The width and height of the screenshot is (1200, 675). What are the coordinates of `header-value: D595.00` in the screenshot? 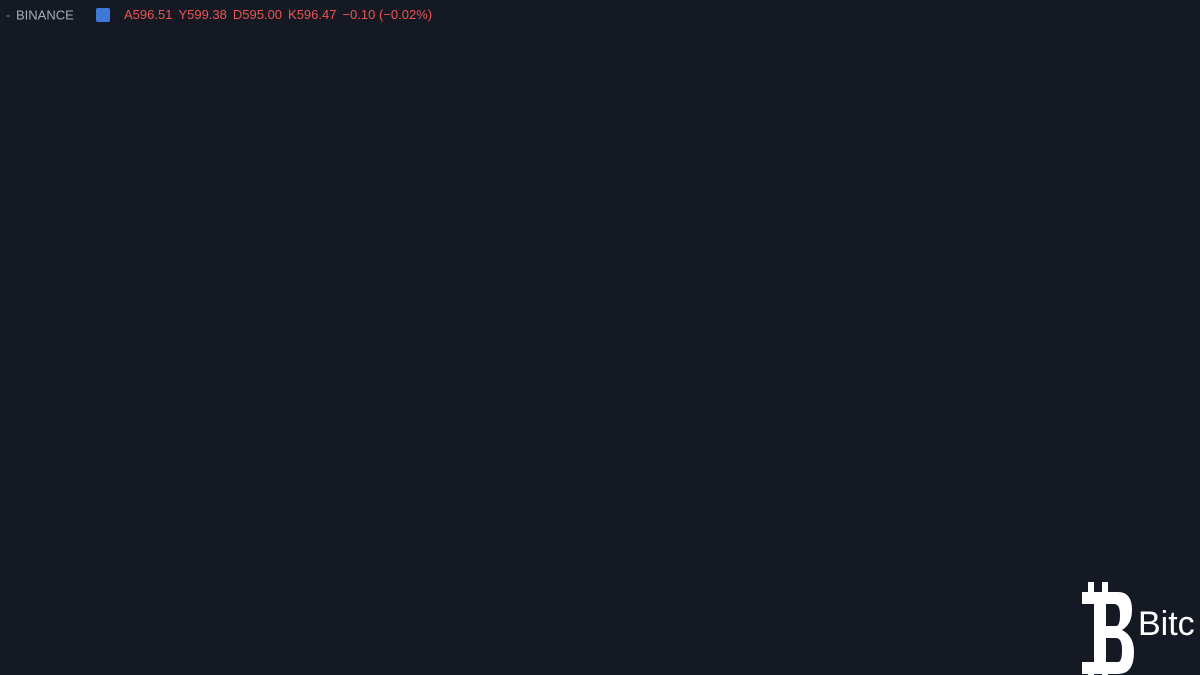 It's located at (257, 14).